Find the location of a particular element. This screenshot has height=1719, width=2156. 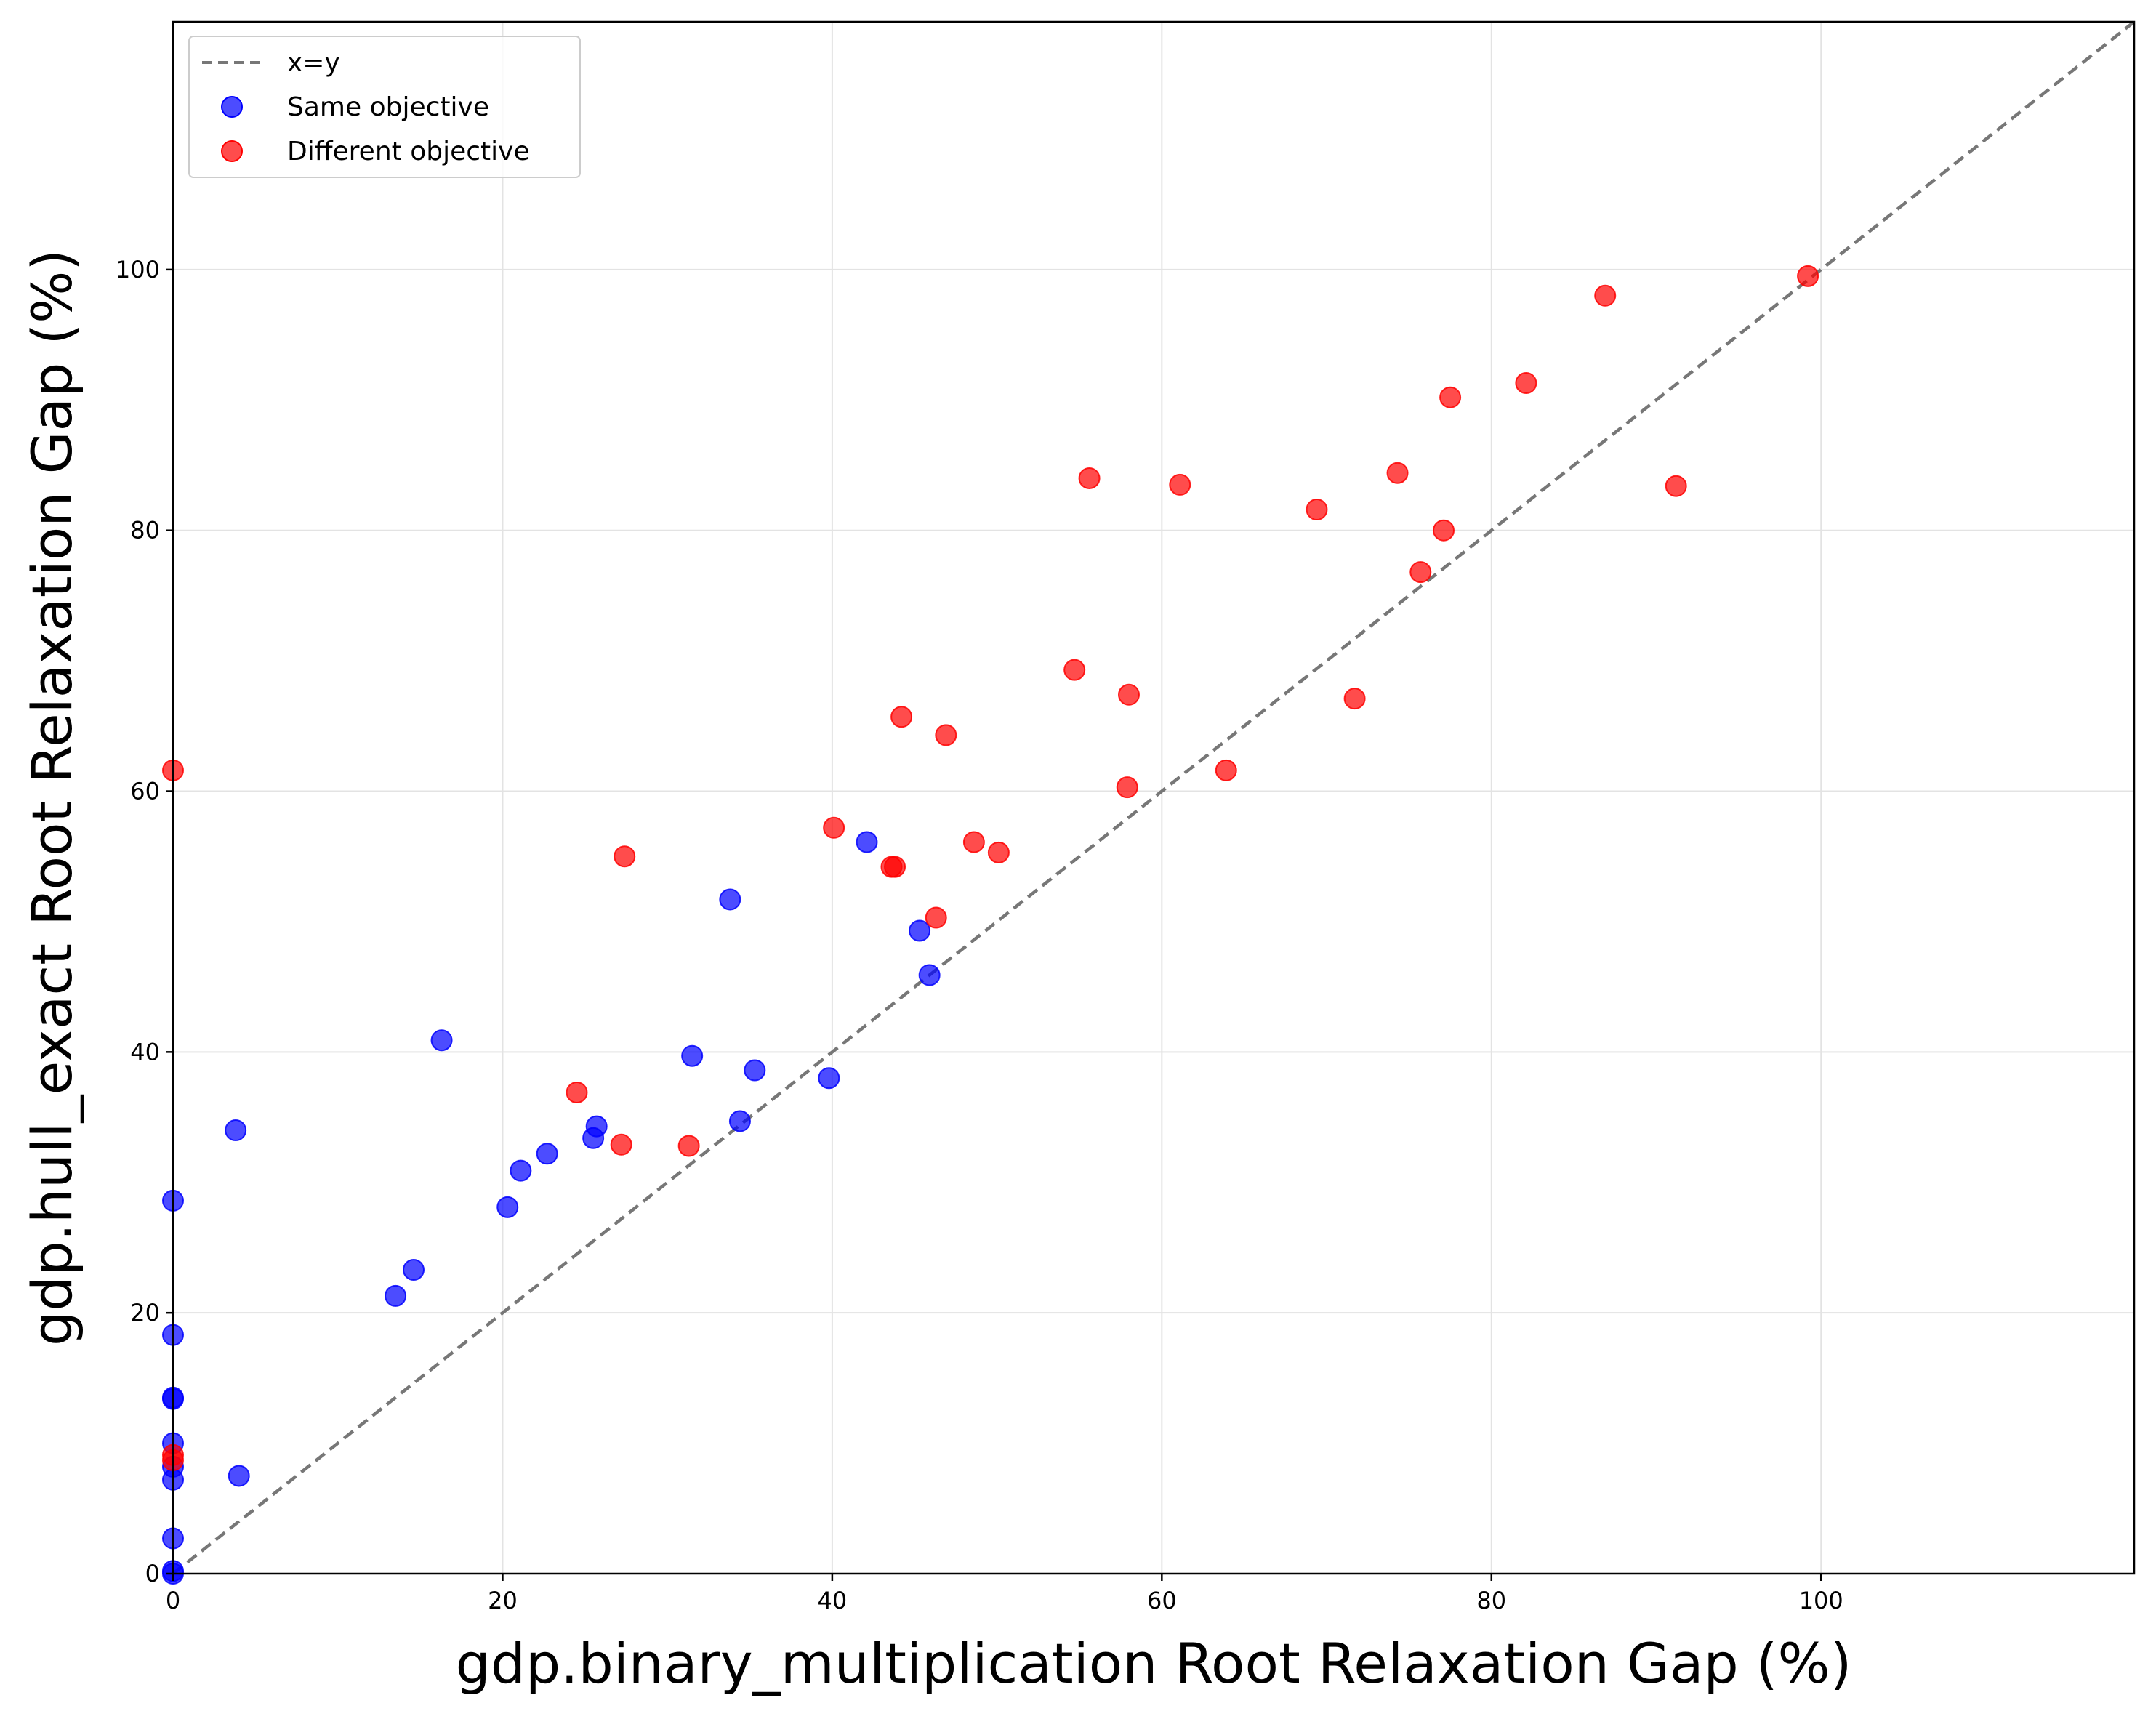

y-tick-label: 100 is located at coordinates (138, 269).